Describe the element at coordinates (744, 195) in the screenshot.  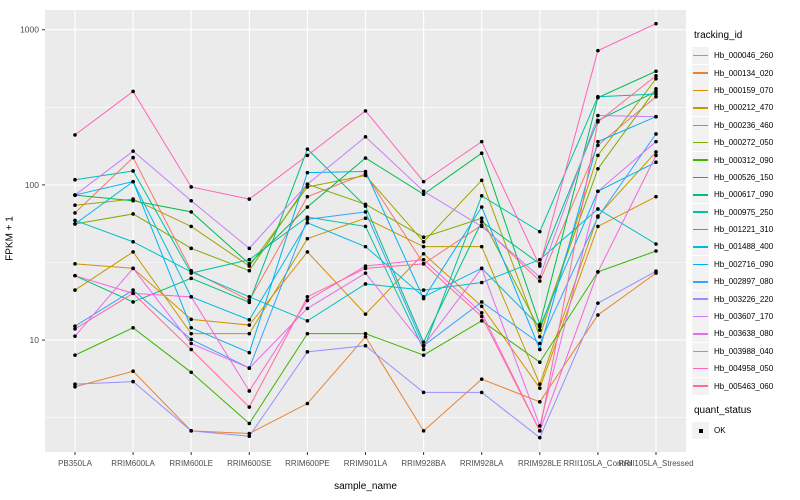
I see `legend-item-label: Hb_000617_090` at that location.